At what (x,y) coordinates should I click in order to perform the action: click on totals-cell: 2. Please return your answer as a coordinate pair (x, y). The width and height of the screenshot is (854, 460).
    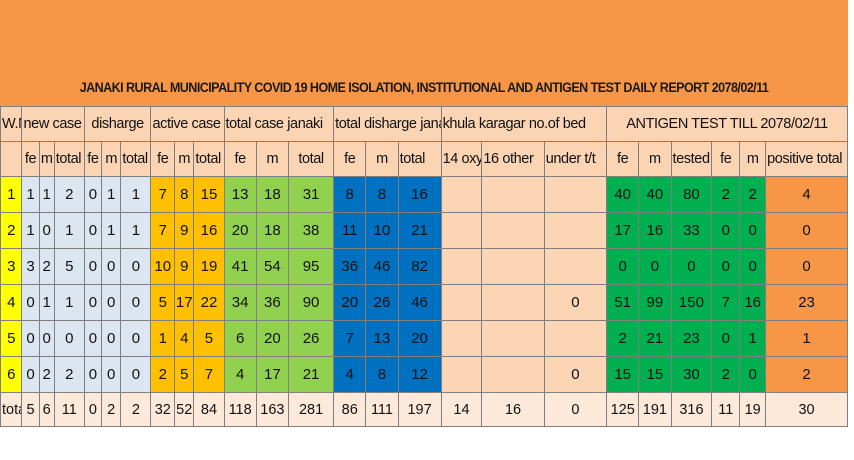
    Looking at the image, I should click on (136, 409).